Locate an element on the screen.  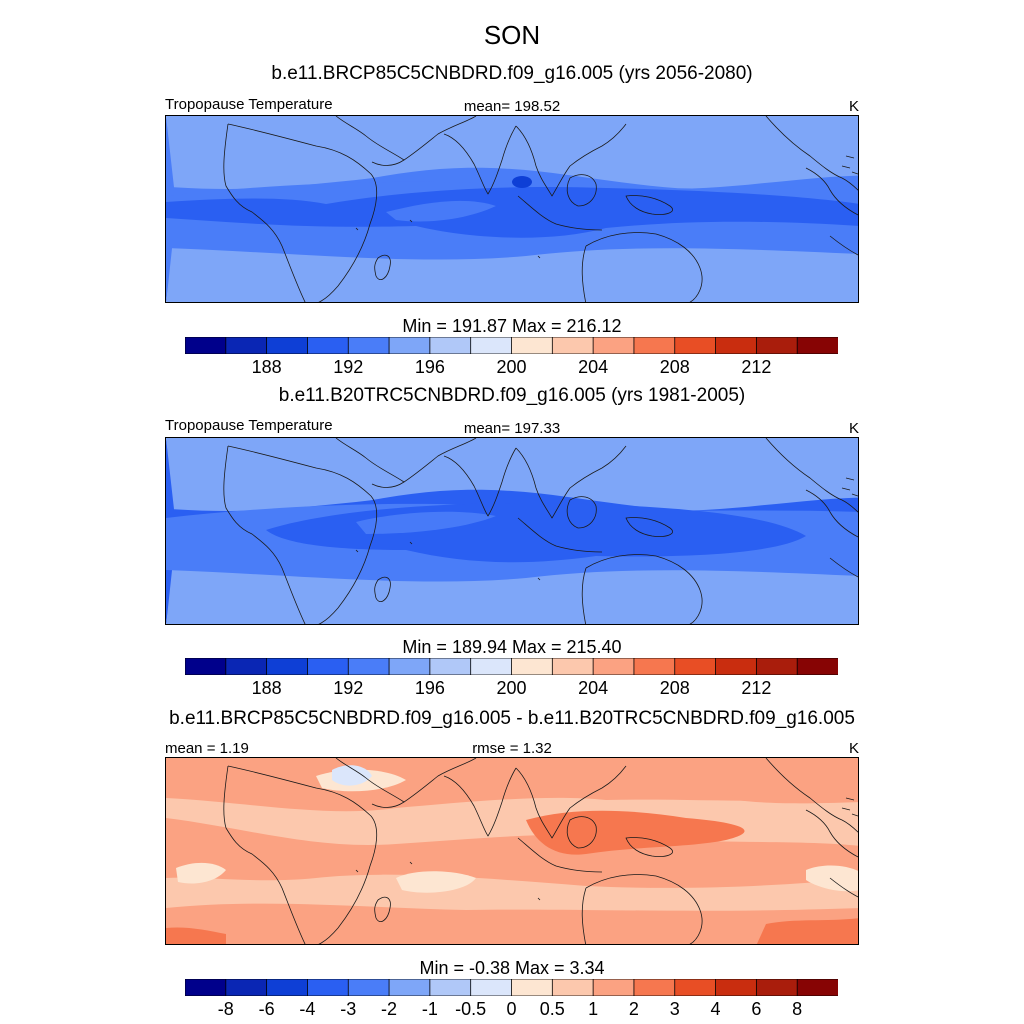
panel-3-mean-label: mean = 1.19 is located at coordinates (207, 748).